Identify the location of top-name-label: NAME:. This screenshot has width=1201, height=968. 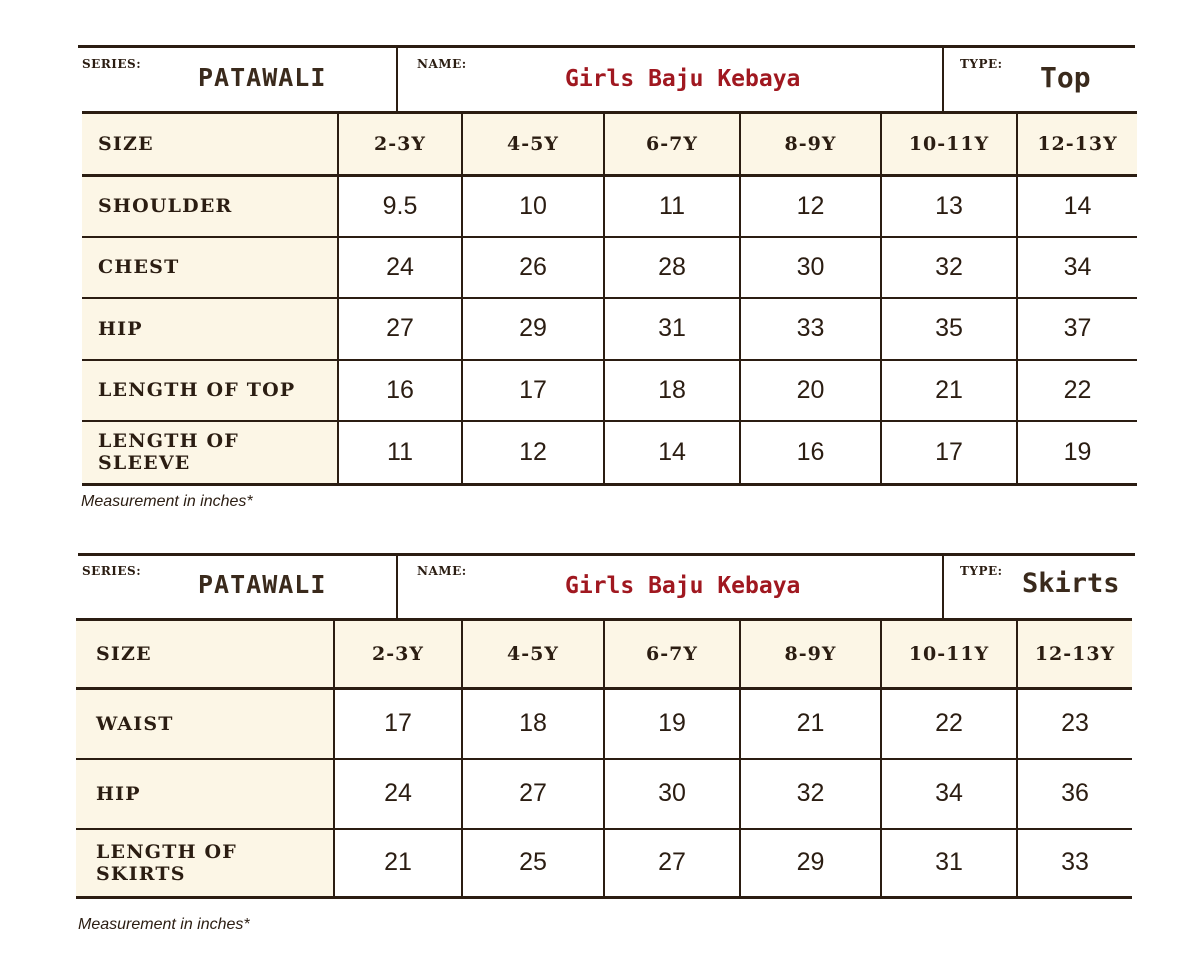
(442, 64).